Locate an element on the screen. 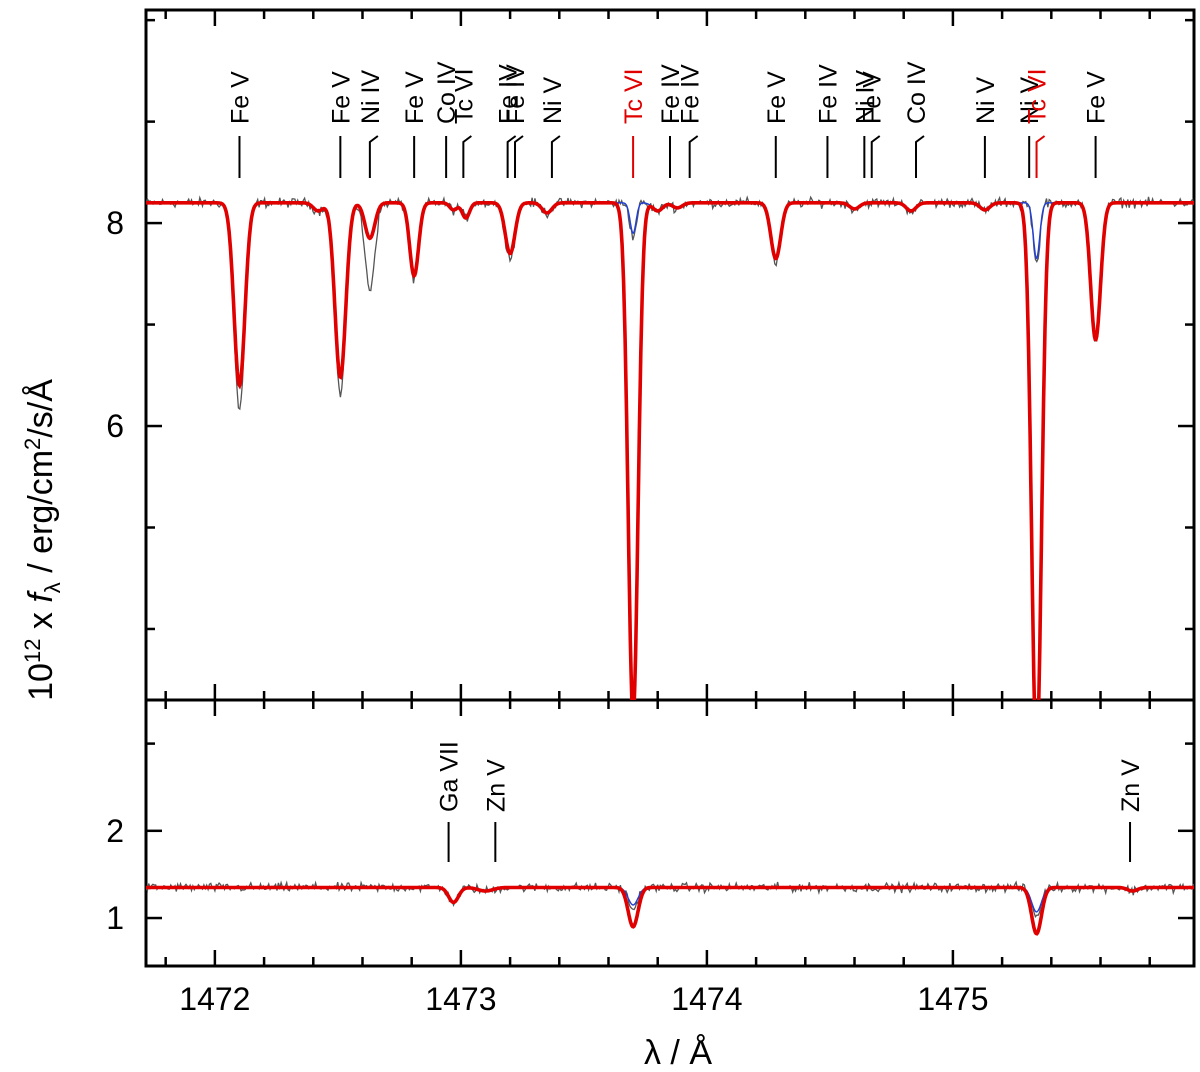  x-tick-label: 1474 is located at coordinates (706, 999).